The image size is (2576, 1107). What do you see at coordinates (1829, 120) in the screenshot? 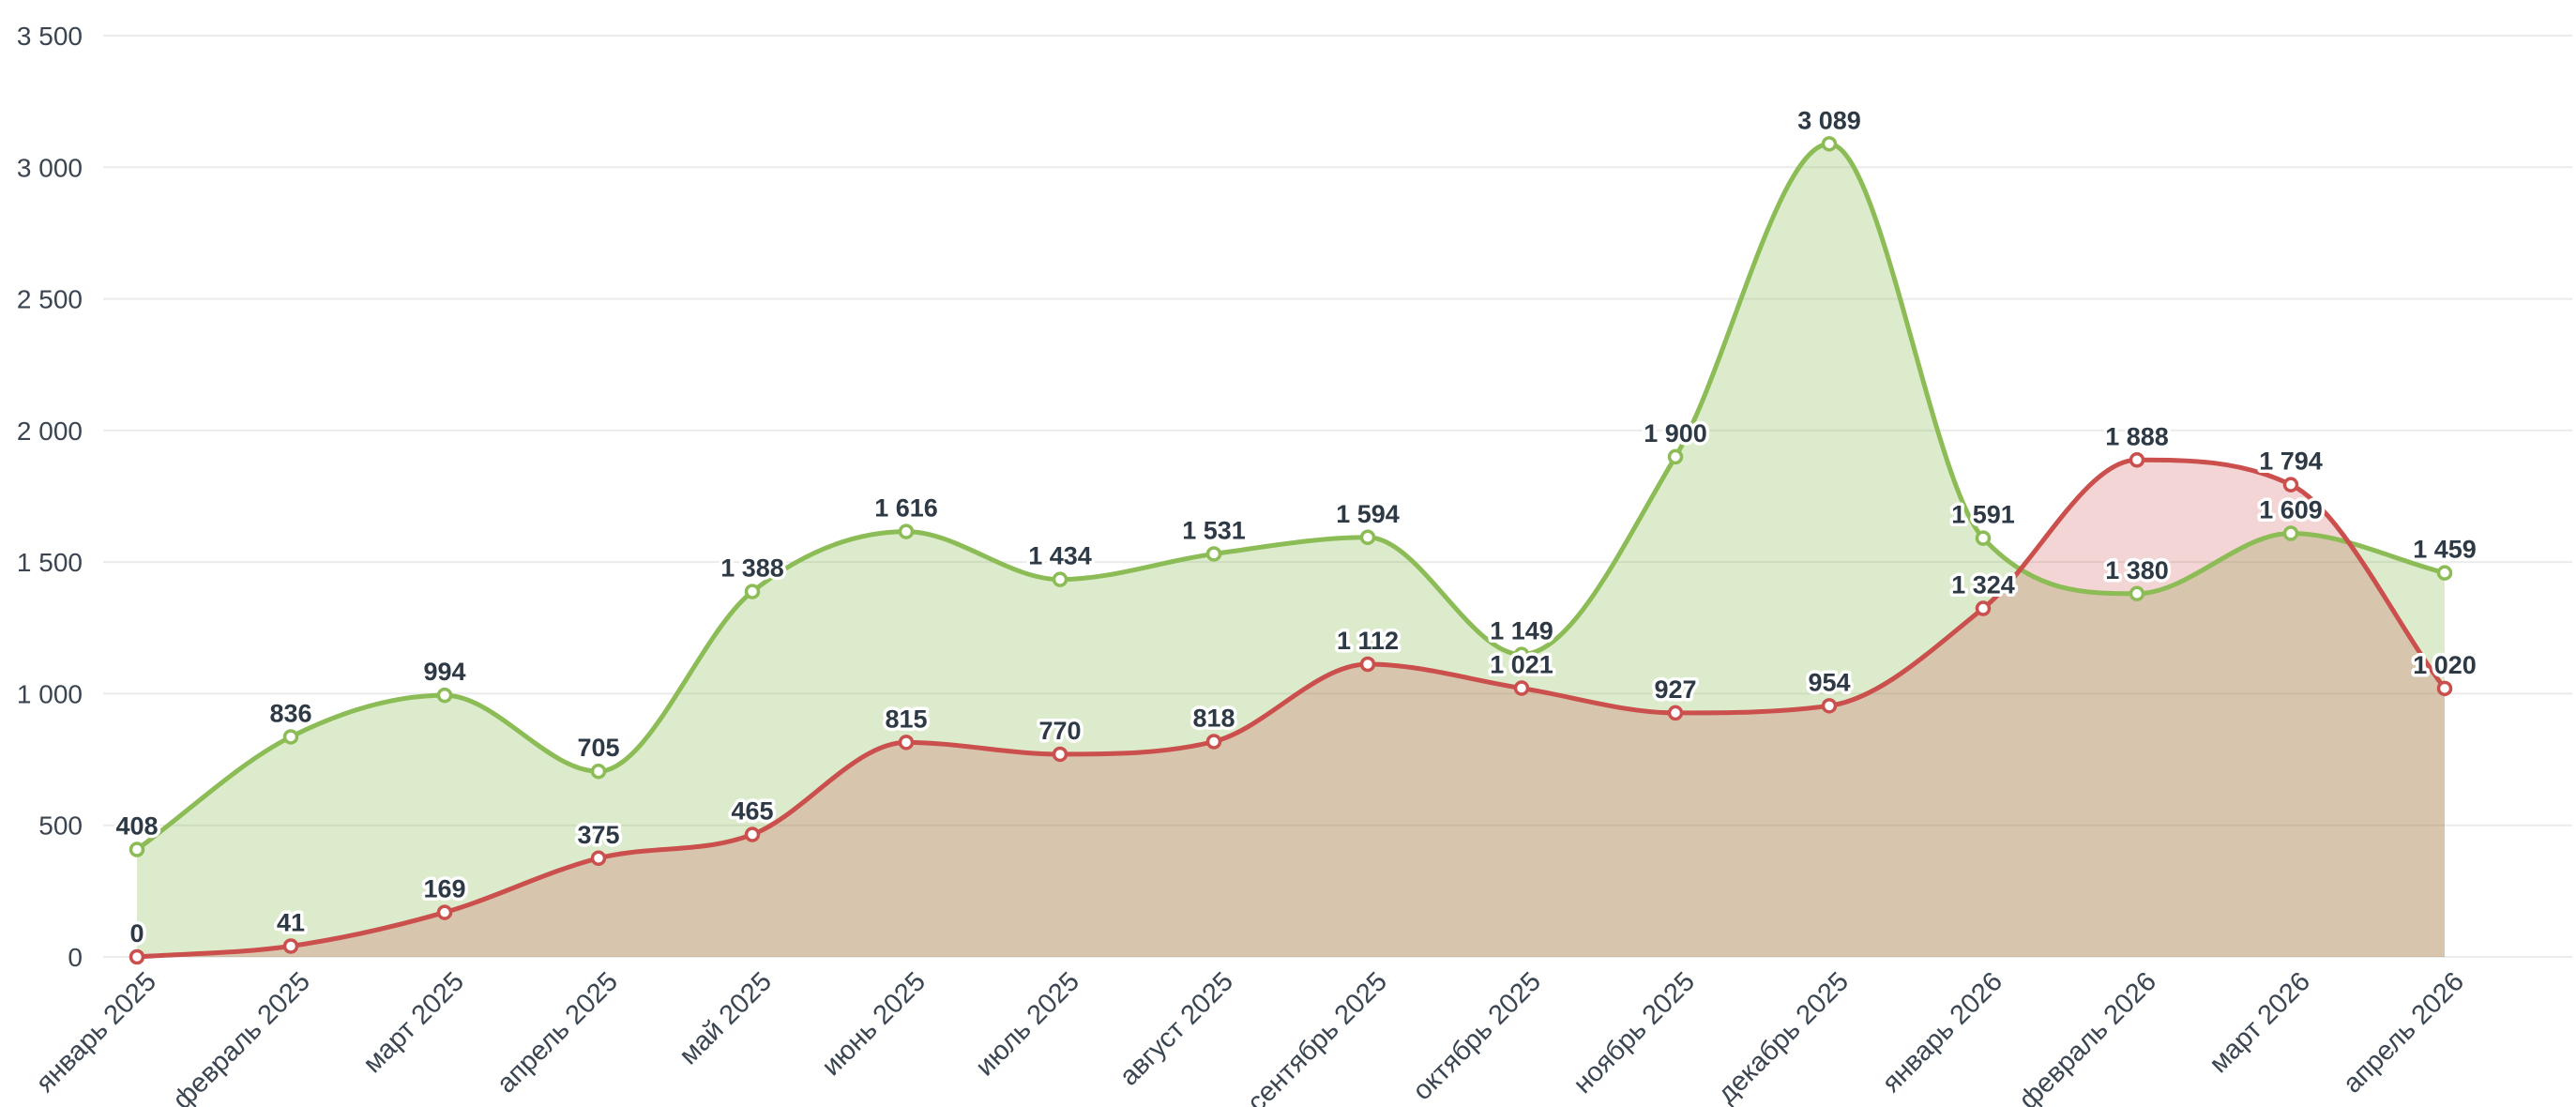
I see `green-series-value-label: 3 089` at bounding box center [1829, 120].